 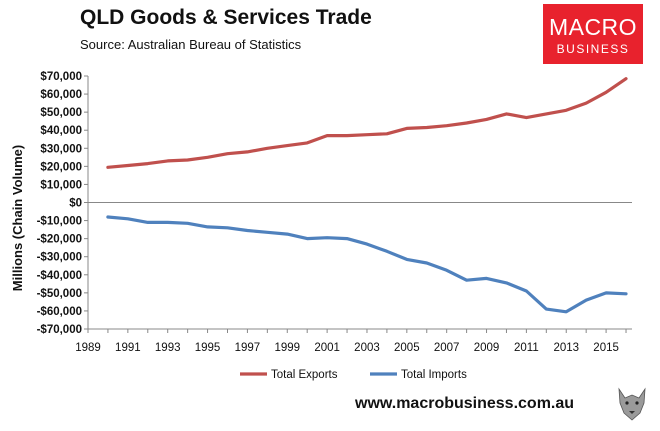 I want to click on x-tick-label: 2001, so click(x=327, y=348).